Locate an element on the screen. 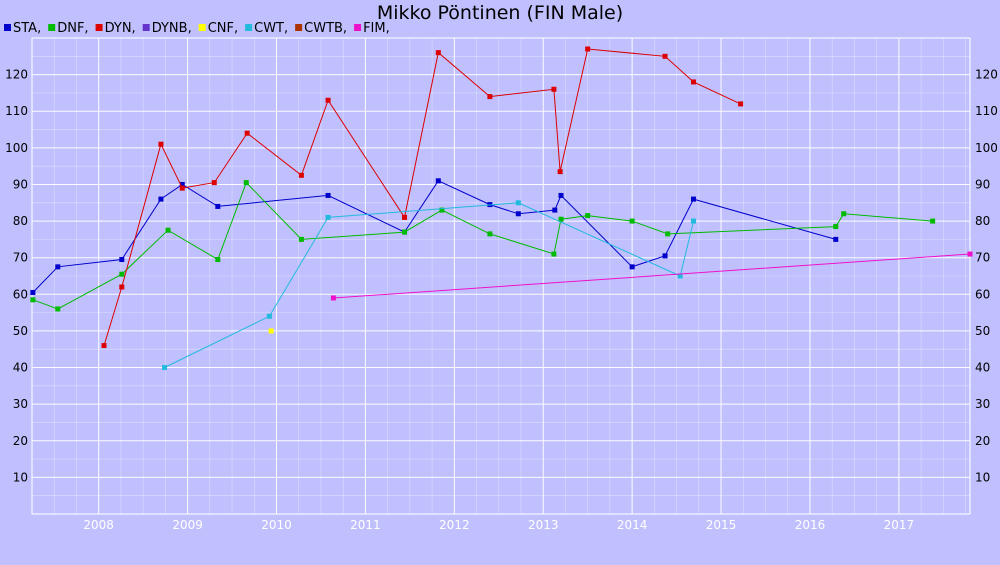 This screenshot has width=1000, height=565. y-tick-label: 20 is located at coordinates (20, 441).